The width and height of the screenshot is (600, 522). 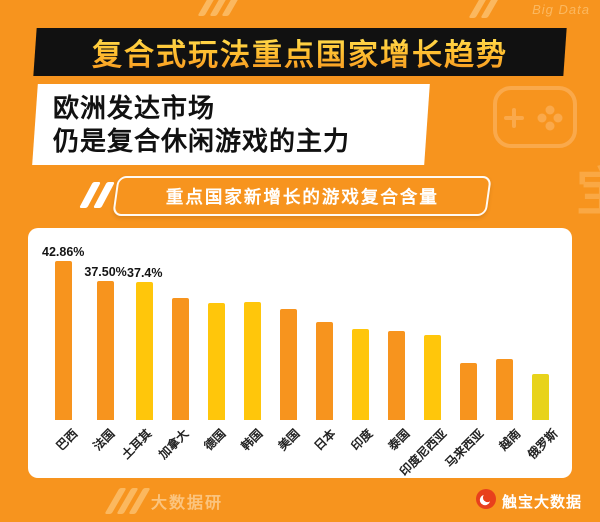 I want to click on main-title-banner: 复合式玩法重点国家增长趋势, so click(x=300, y=52).